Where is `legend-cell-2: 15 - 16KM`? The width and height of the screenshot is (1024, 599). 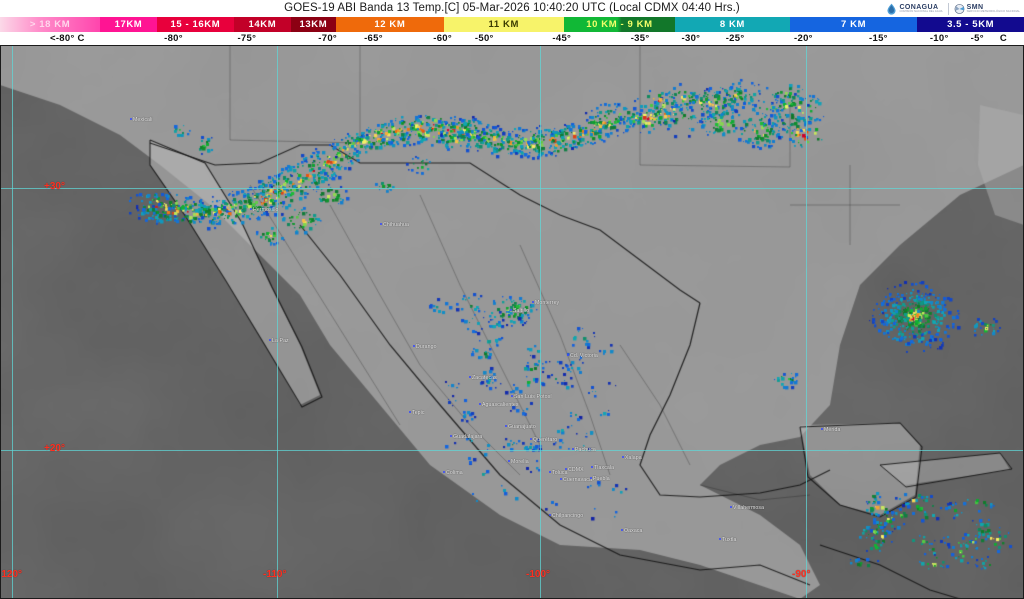
legend-cell-2: 15 - 16KM is located at coordinates (195, 24).